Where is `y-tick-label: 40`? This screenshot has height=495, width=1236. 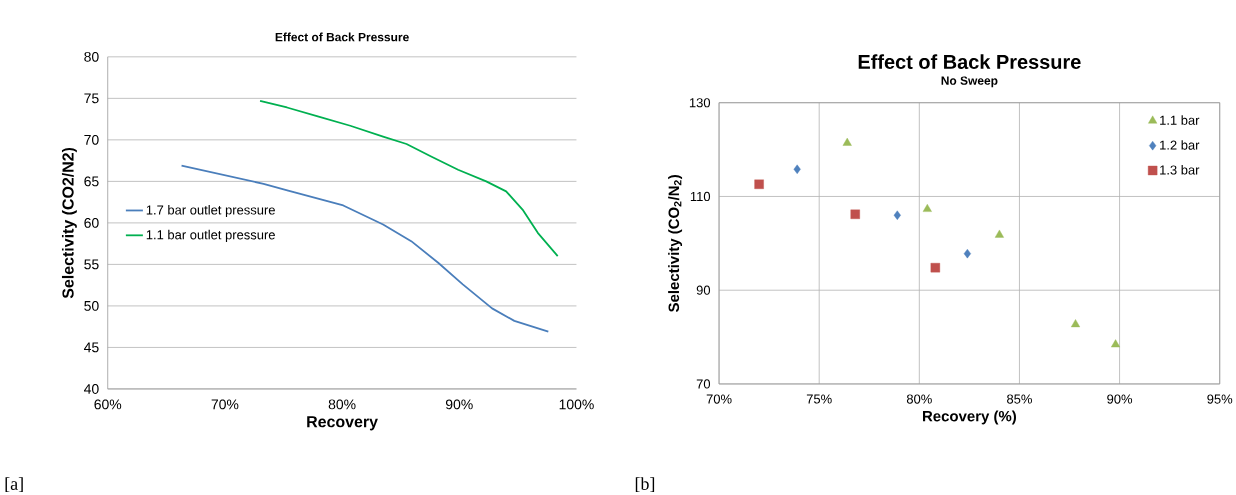
y-tick-label: 40 is located at coordinates (91, 389).